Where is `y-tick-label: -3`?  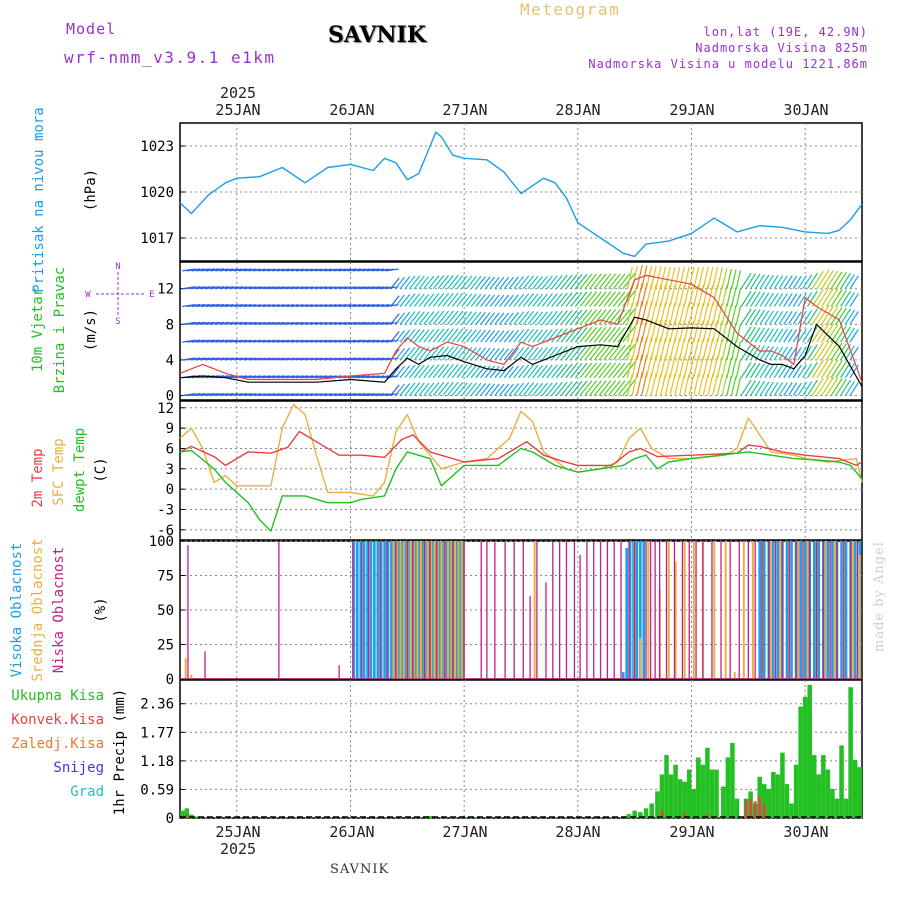 y-tick-label: -3 is located at coordinates (165, 510).